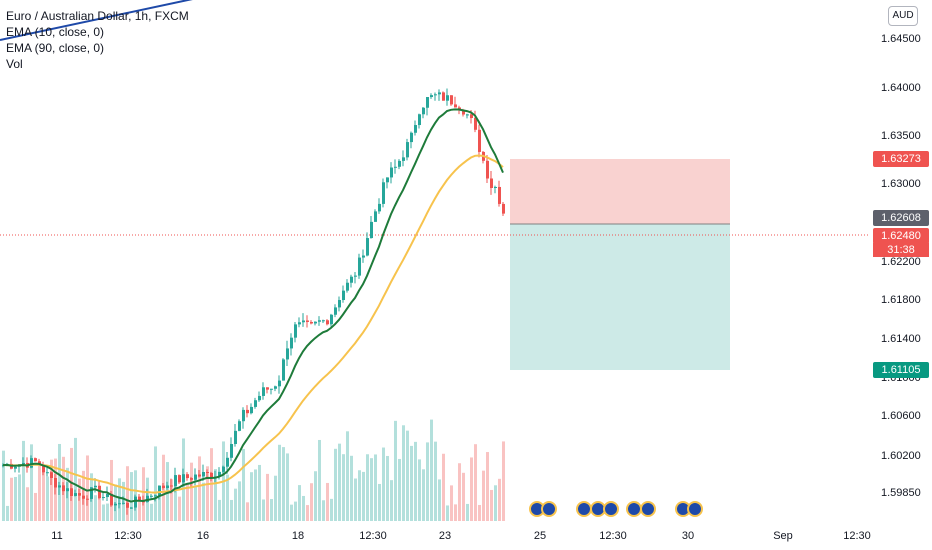 This screenshot has height=550, width=932. Describe the element at coordinates (55, 32) in the screenshot. I see `ema10-label: EMA (10, close, 0)` at that location.